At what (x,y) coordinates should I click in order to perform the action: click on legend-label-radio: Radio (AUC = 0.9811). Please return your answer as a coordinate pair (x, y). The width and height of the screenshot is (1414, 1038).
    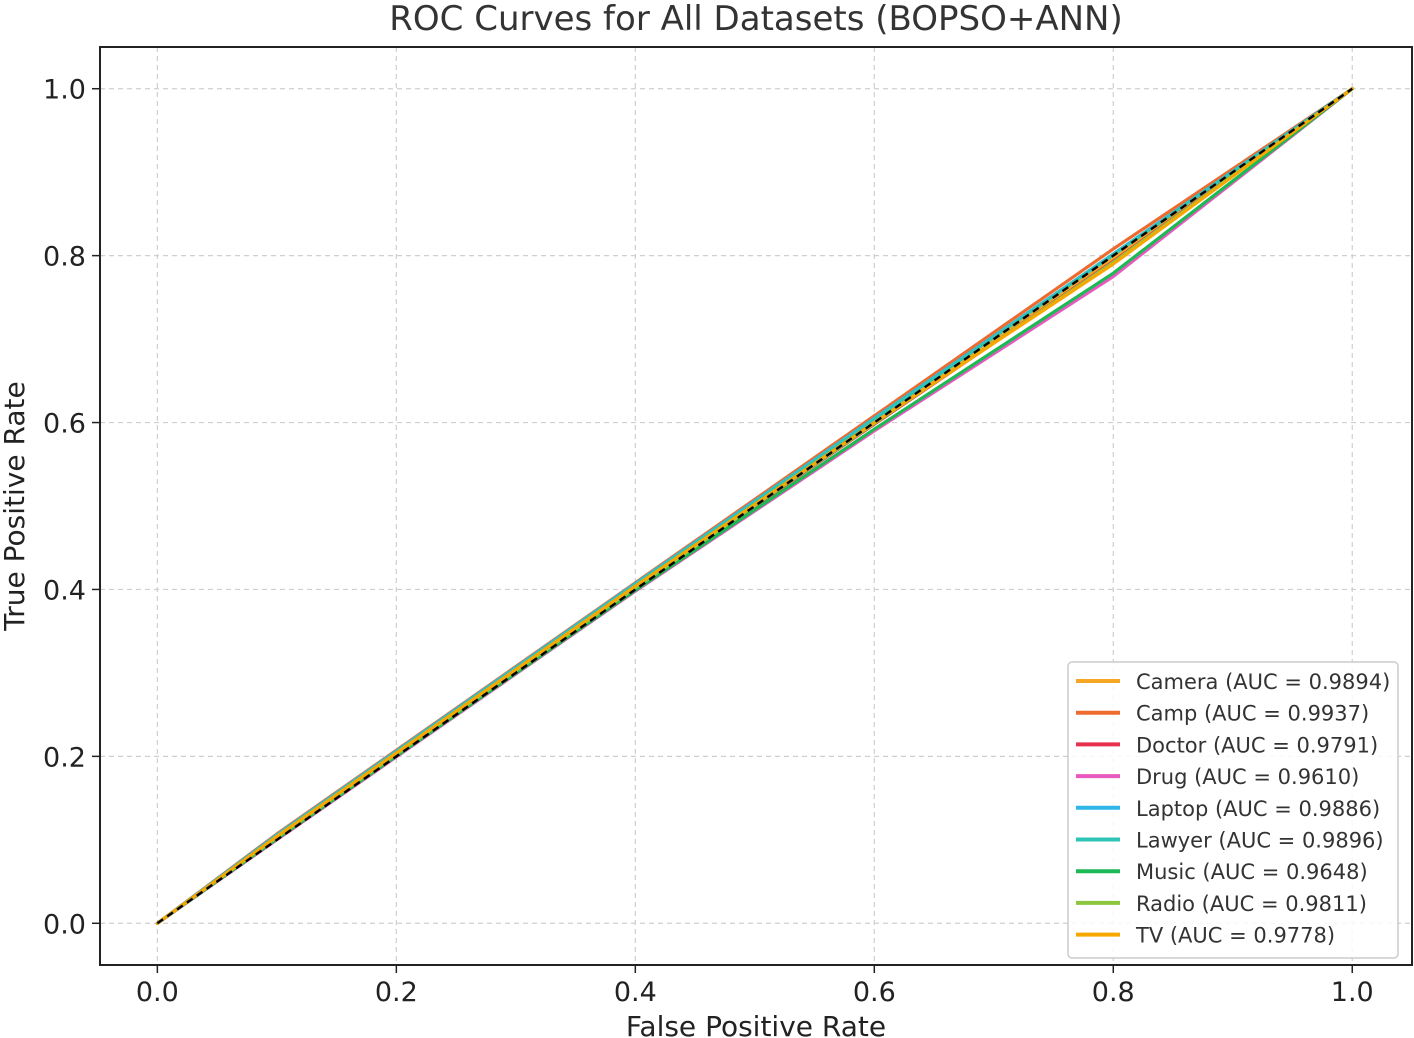
    Looking at the image, I should click on (1251, 904).